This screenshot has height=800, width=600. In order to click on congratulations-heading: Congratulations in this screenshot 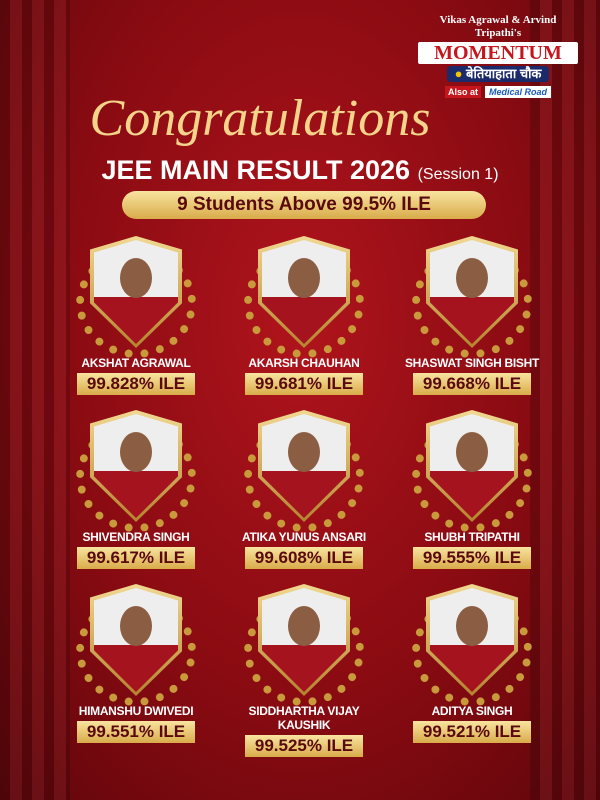, I will do `click(260, 118)`.